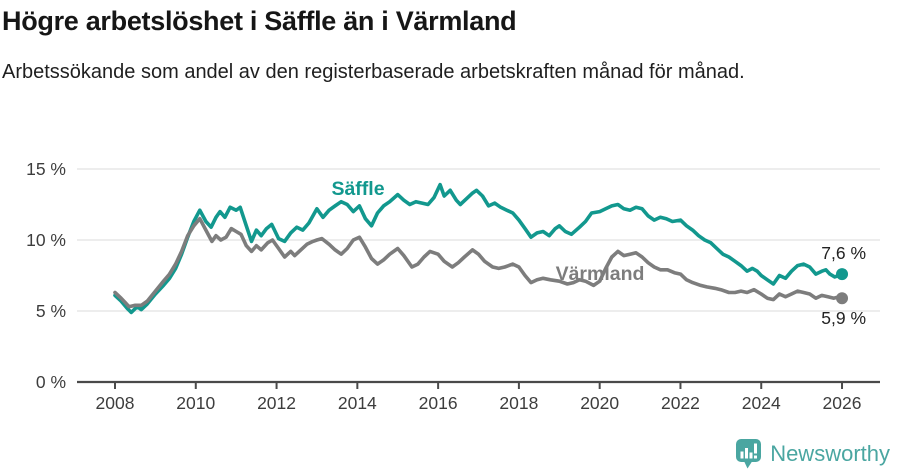 The width and height of the screenshot is (900, 474). Describe the element at coordinates (478, 384) in the screenshot. I see `x-axis` at that location.